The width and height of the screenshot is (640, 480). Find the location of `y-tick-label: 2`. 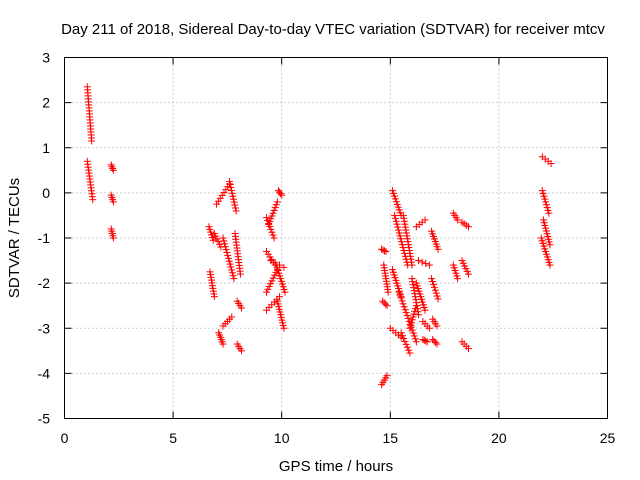

y-tick-label: 2 is located at coordinates (46, 103).